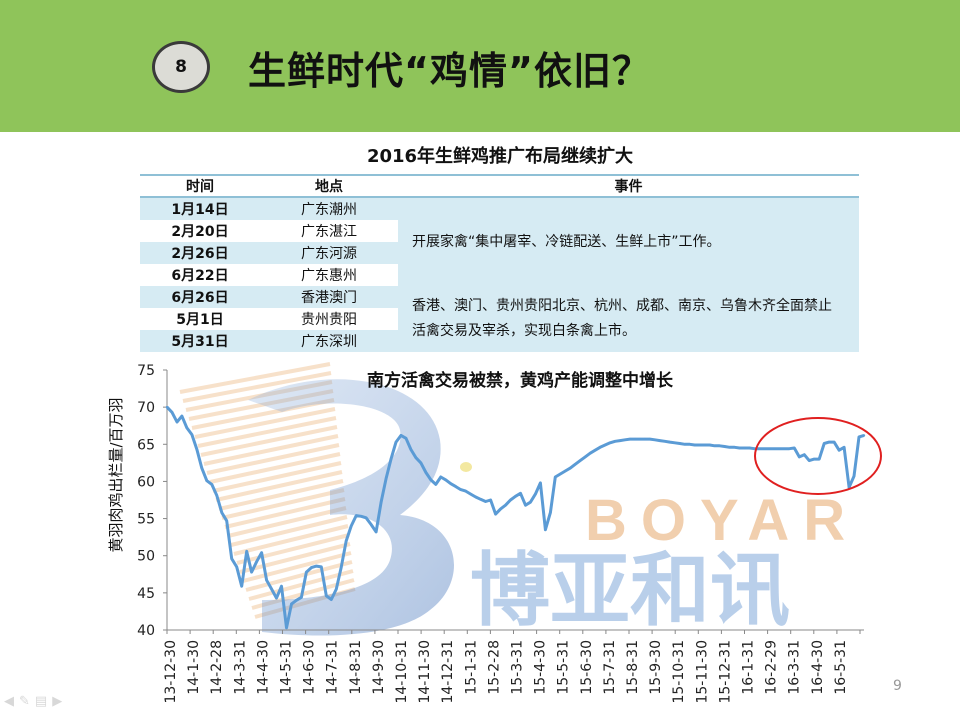 The height and width of the screenshot is (720, 960). What do you see at coordinates (24, 701) in the screenshot?
I see `pen-icon: ✎` at bounding box center [24, 701].